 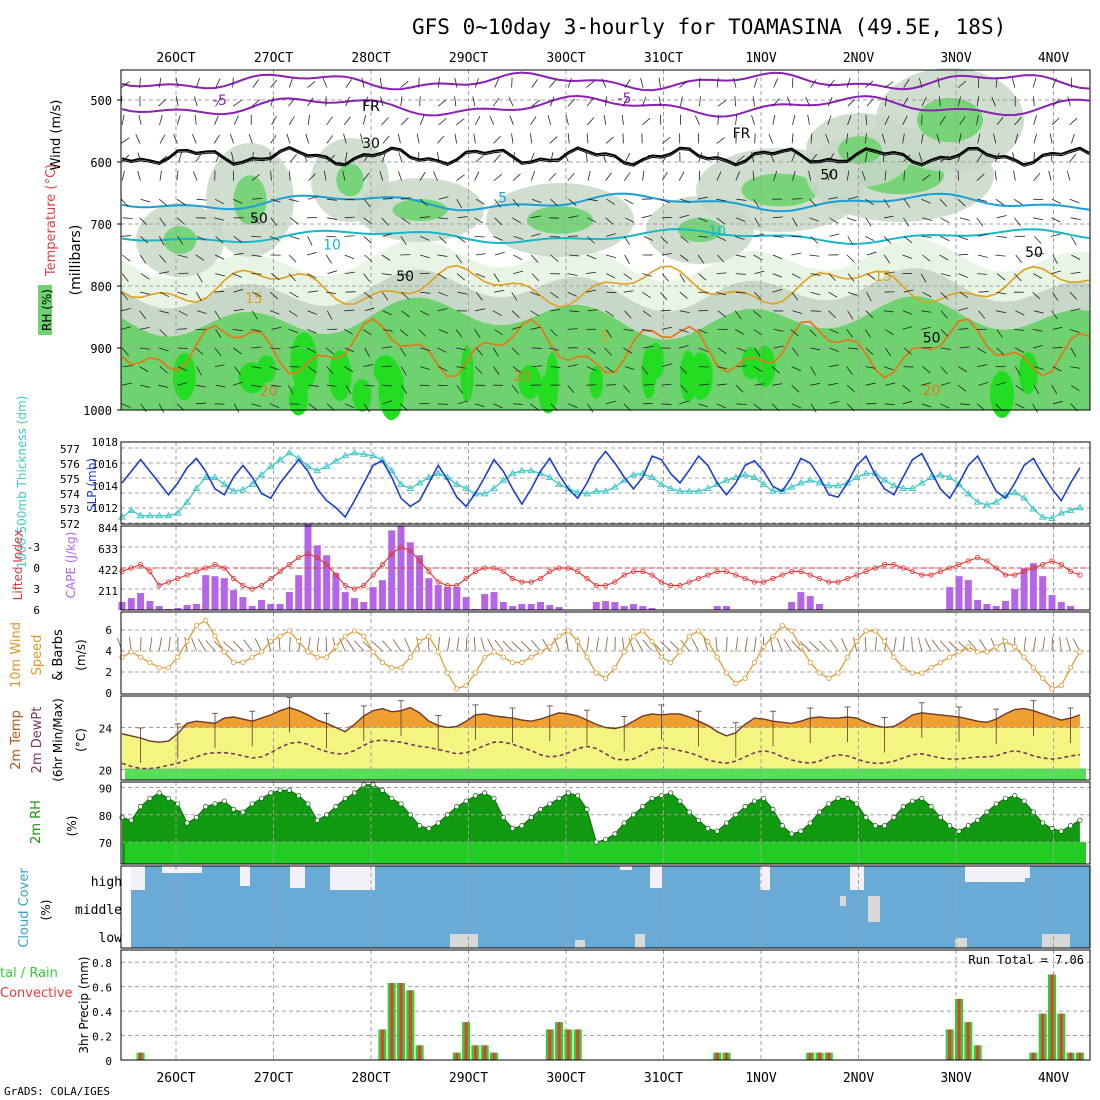 What do you see at coordinates (92, 485) in the screenshot?
I see `ylabel-slp: SLP (mb)` at bounding box center [92, 485].